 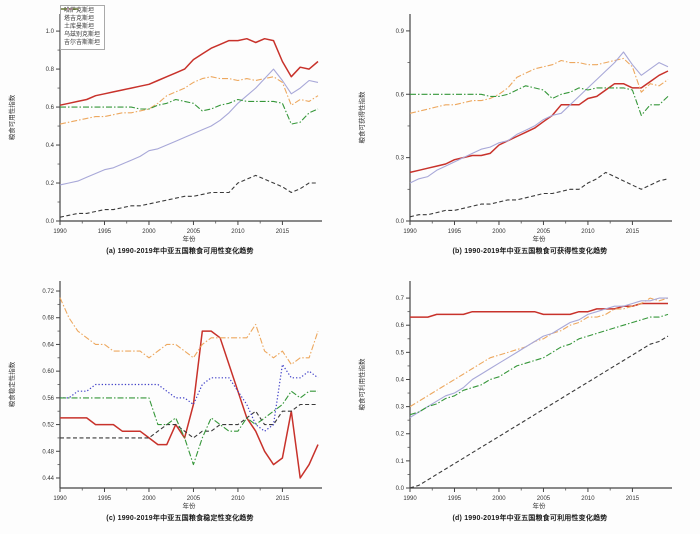 I want to click on y-tick-label: 0.68, so click(x=48, y=319).